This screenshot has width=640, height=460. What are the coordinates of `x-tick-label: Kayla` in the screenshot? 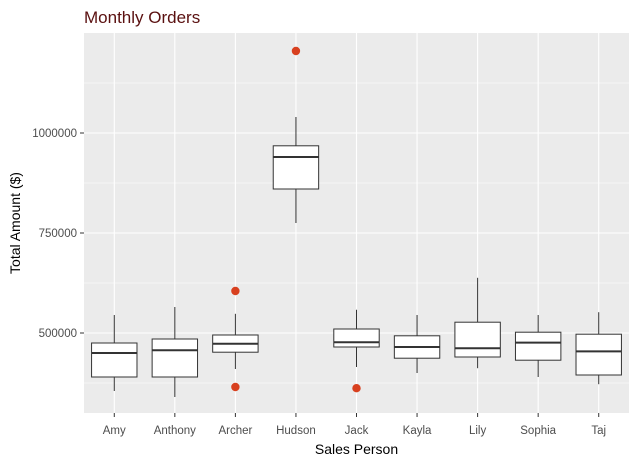 It's located at (417, 431).